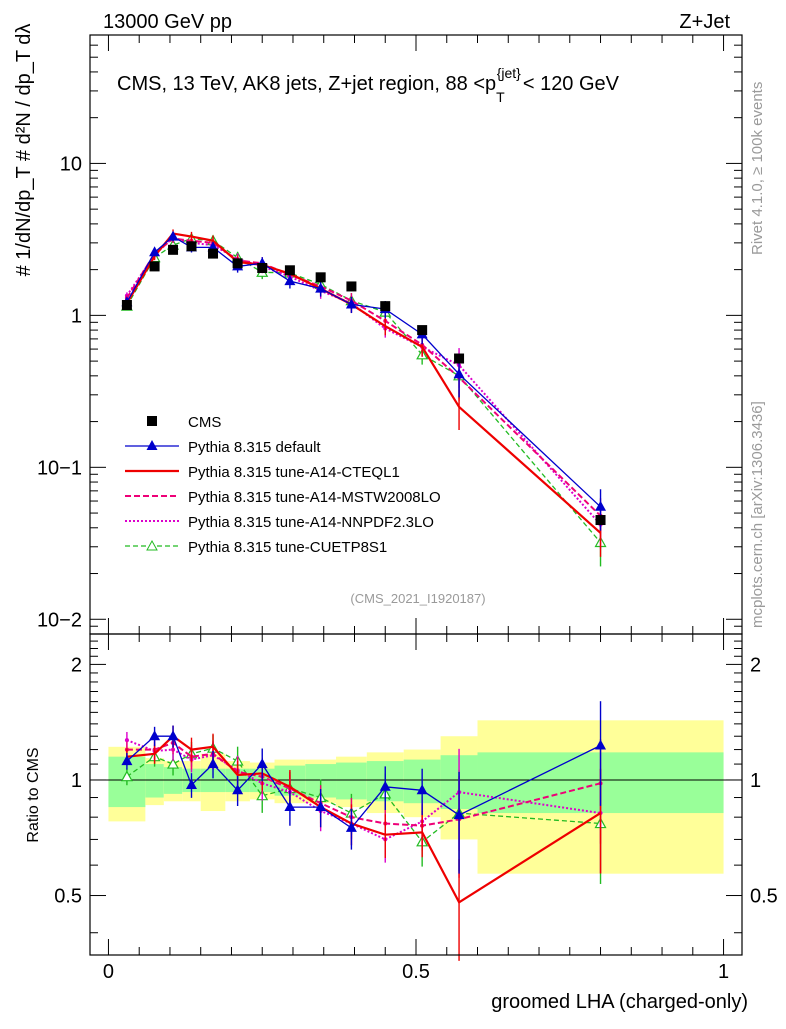  What do you see at coordinates (509, 73) in the screenshot?
I see `plot-title-sup: {jet}` at bounding box center [509, 73].